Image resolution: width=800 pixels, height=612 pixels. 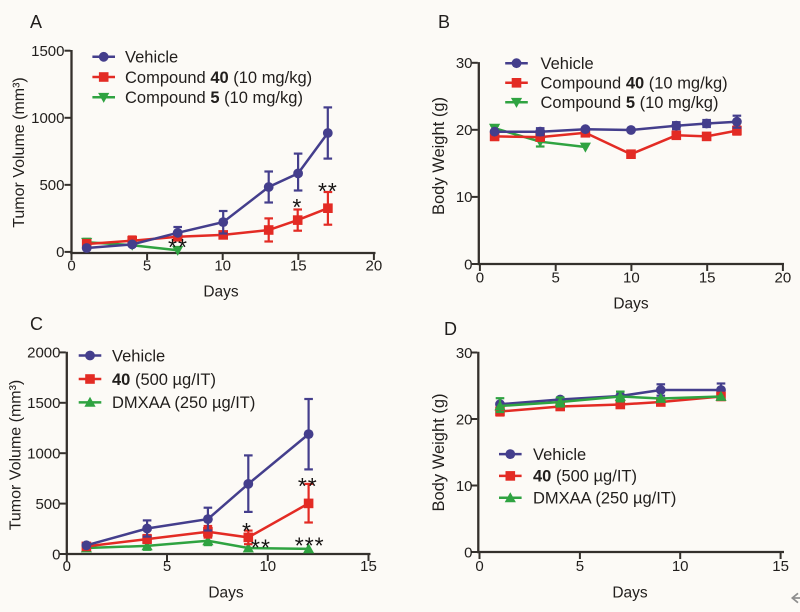 I want to click on svg-text: A, so click(x=36, y=22).